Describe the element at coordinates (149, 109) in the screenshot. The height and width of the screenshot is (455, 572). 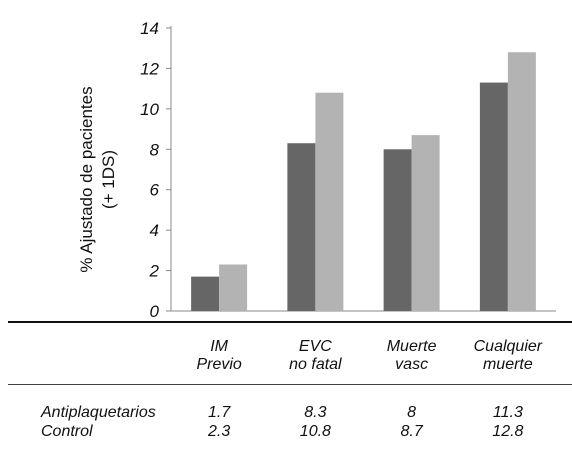
I see `y-tick-label: 10` at that location.